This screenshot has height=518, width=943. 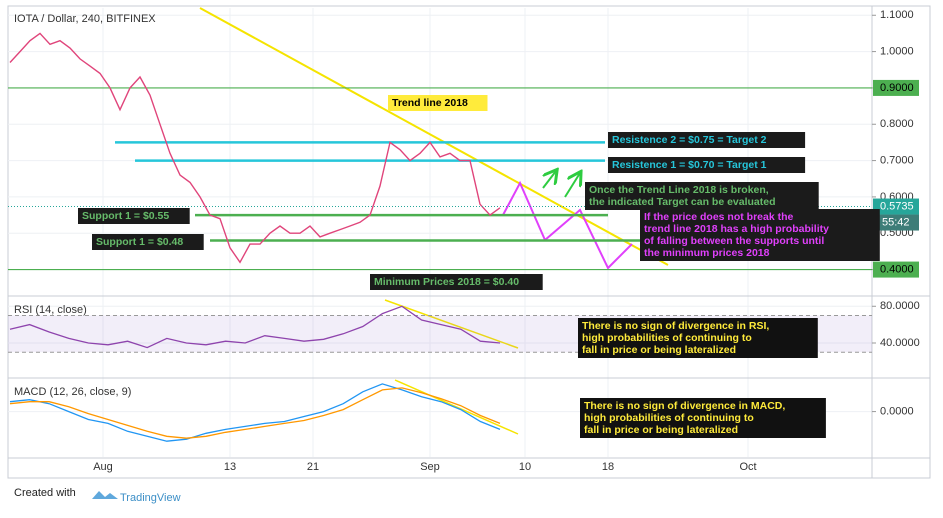 I want to click on annotation-text: There is no sign of divergence in MACD,, so click(x=684, y=406).